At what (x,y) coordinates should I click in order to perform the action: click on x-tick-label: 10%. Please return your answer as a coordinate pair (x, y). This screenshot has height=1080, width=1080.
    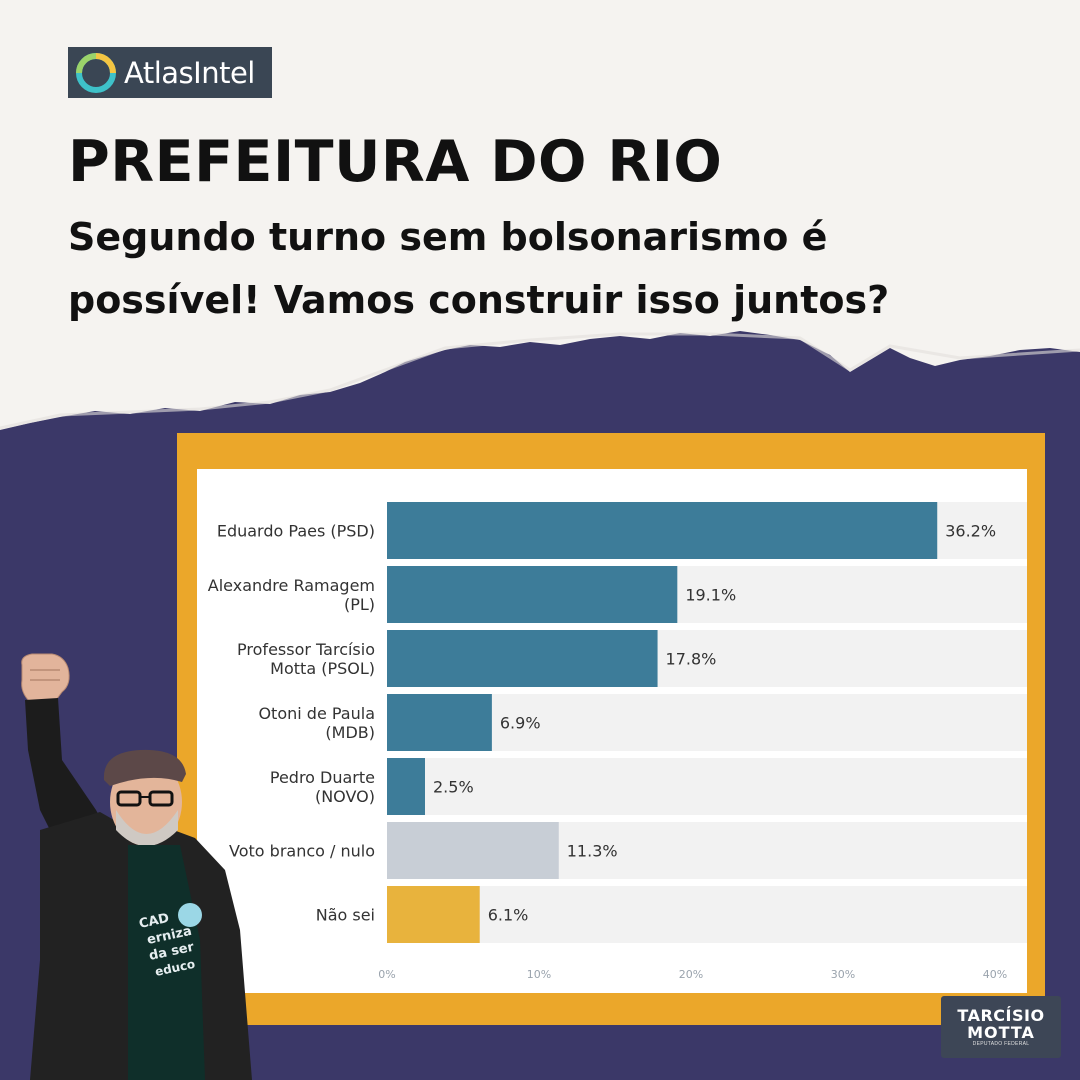
    Looking at the image, I should click on (539, 974).